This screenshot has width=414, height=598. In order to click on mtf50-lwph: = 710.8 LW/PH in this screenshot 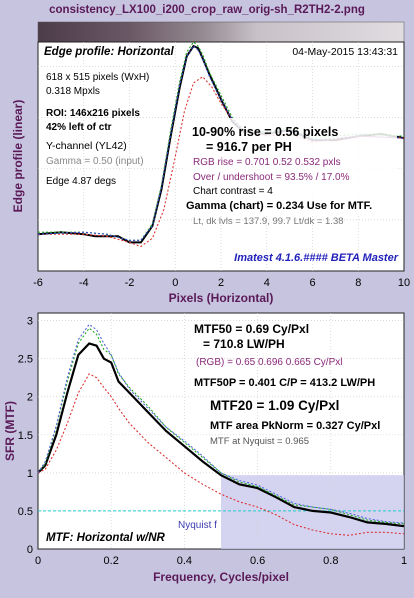, I will do `click(244, 344)`.